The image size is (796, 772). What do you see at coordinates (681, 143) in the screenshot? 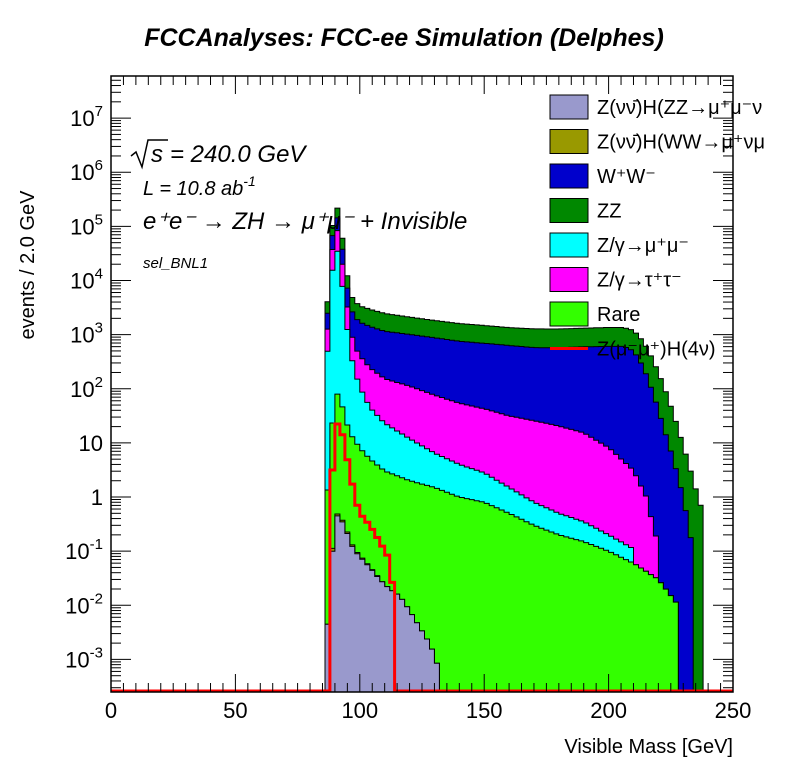
I see `legend-label: Z(νν̄)H(WW→μ⁺νμ` at bounding box center [681, 143].